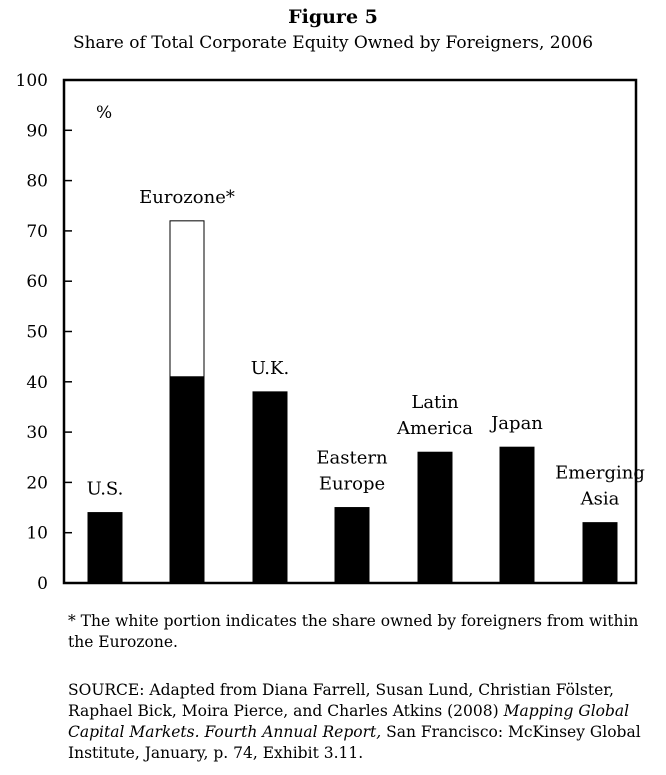 The width and height of the screenshot is (666, 775). What do you see at coordinates (104, 113) in the screenshot?
I see `unit-label: %` at bounding box center [104, 113].